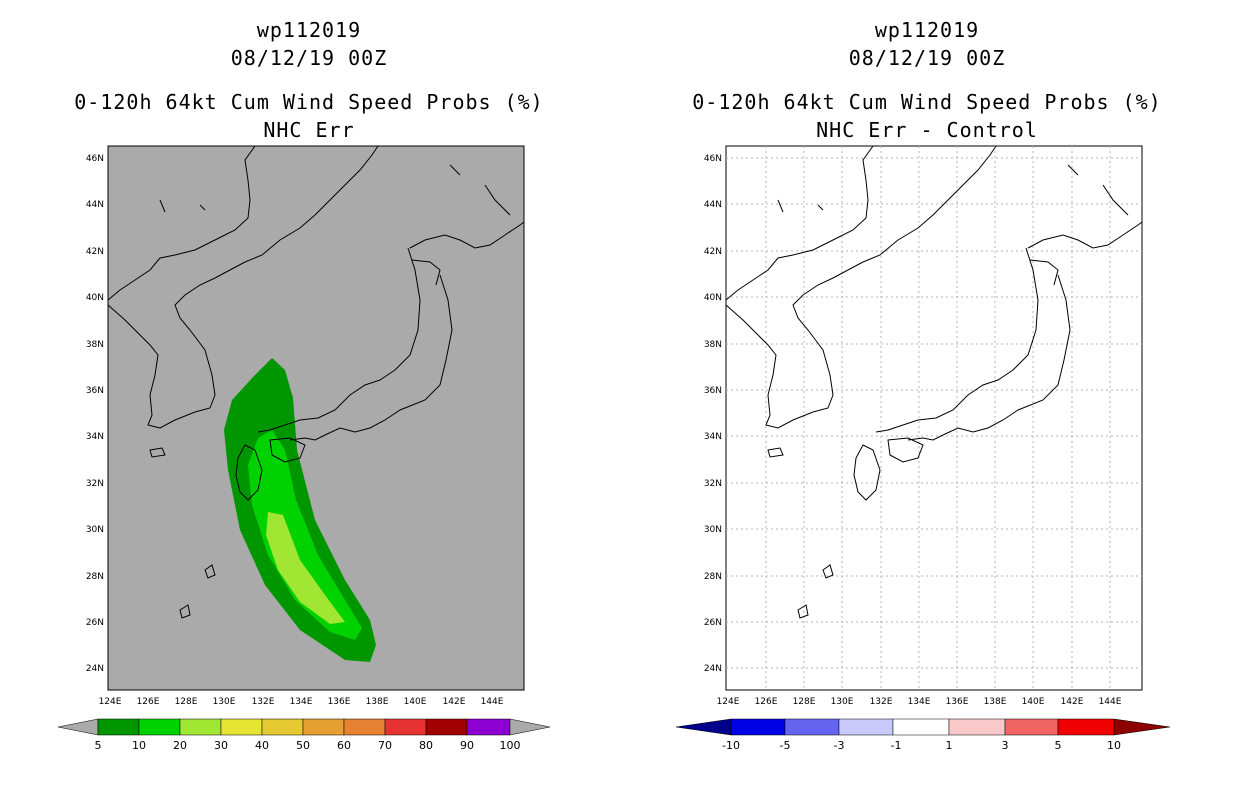 The image size is (1236, 800). I want to click on colorbar-label: 40, so click(262, 745).